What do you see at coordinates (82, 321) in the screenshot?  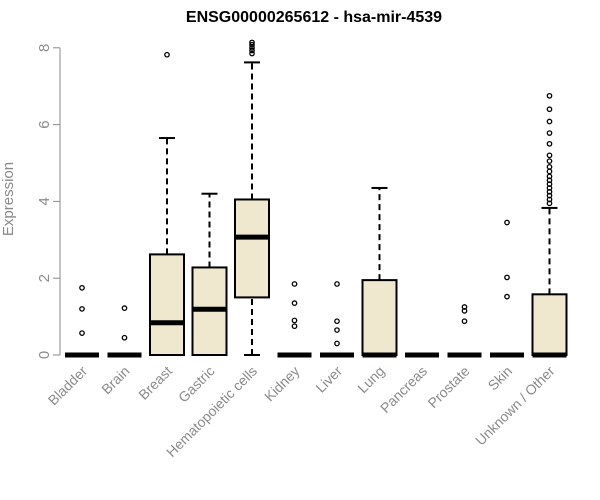 I see `box-bladder` at bounding box center [82, 321].